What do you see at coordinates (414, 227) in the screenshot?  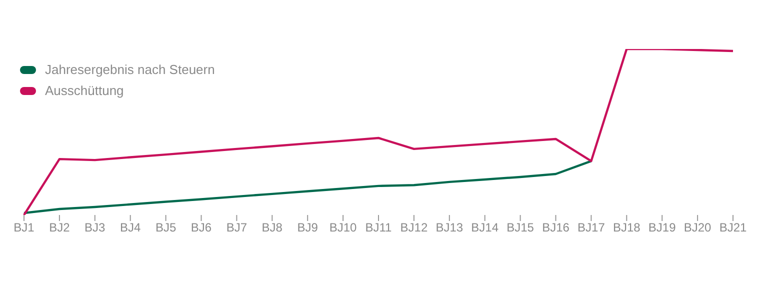 I see `x-tick-label: BJ12` at bounding box center [414, 227].